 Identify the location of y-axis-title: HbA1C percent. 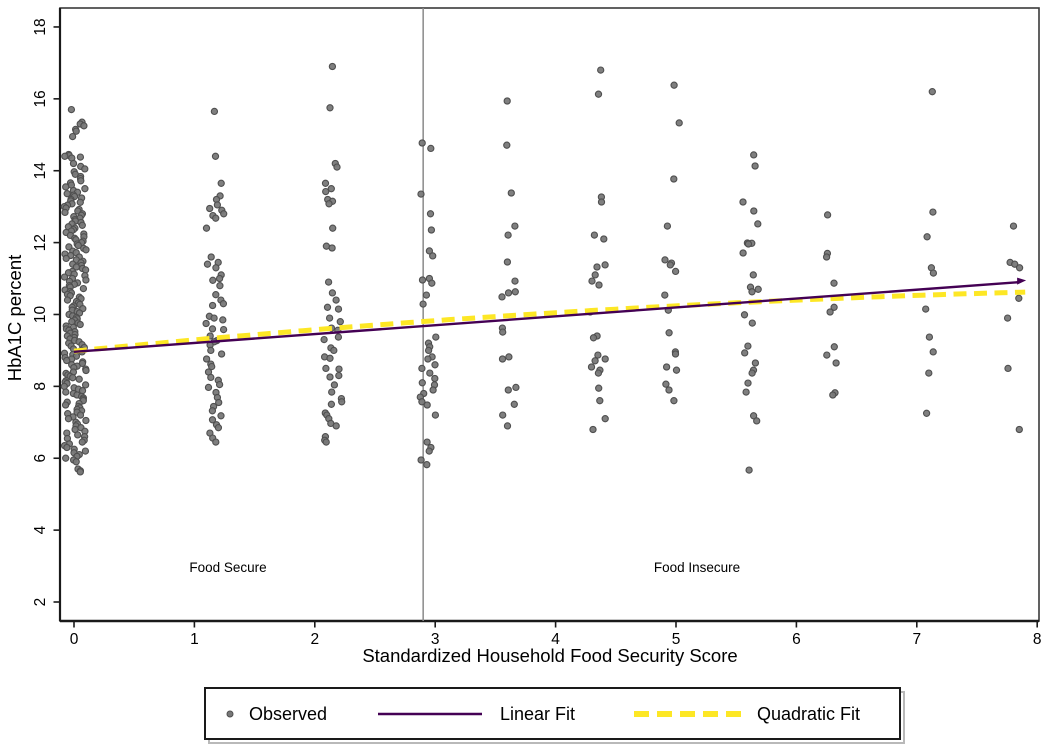
(14, 318).